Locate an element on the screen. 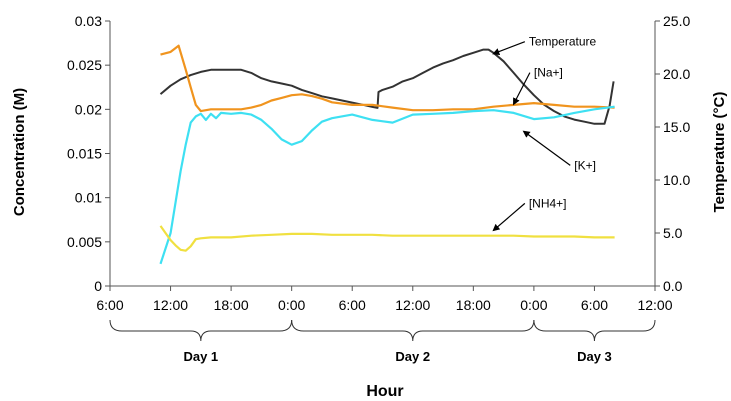  callout-arrow-k is located at coordinates (546, 148).